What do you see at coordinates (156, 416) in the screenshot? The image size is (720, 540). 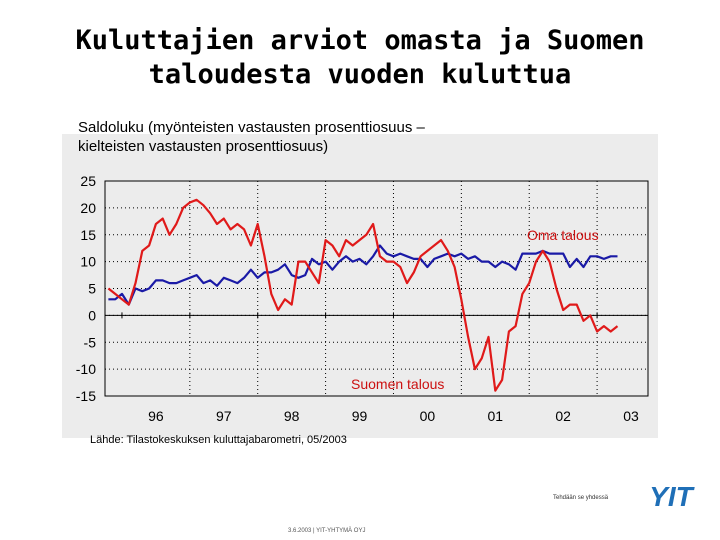 I see `x-tick-label: 96` at bounding box center [156, 416].